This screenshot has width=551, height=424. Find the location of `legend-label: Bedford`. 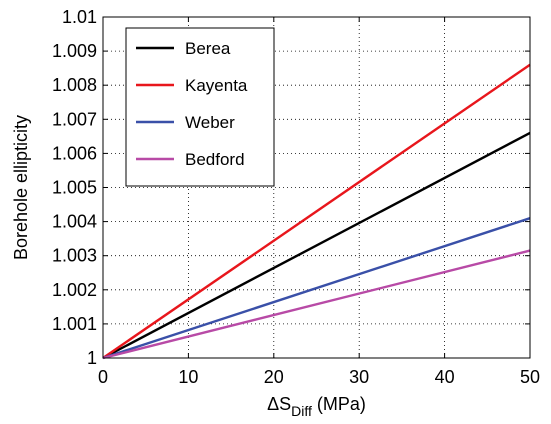

legend-label: Bedford is located at coordinates (215, 159).